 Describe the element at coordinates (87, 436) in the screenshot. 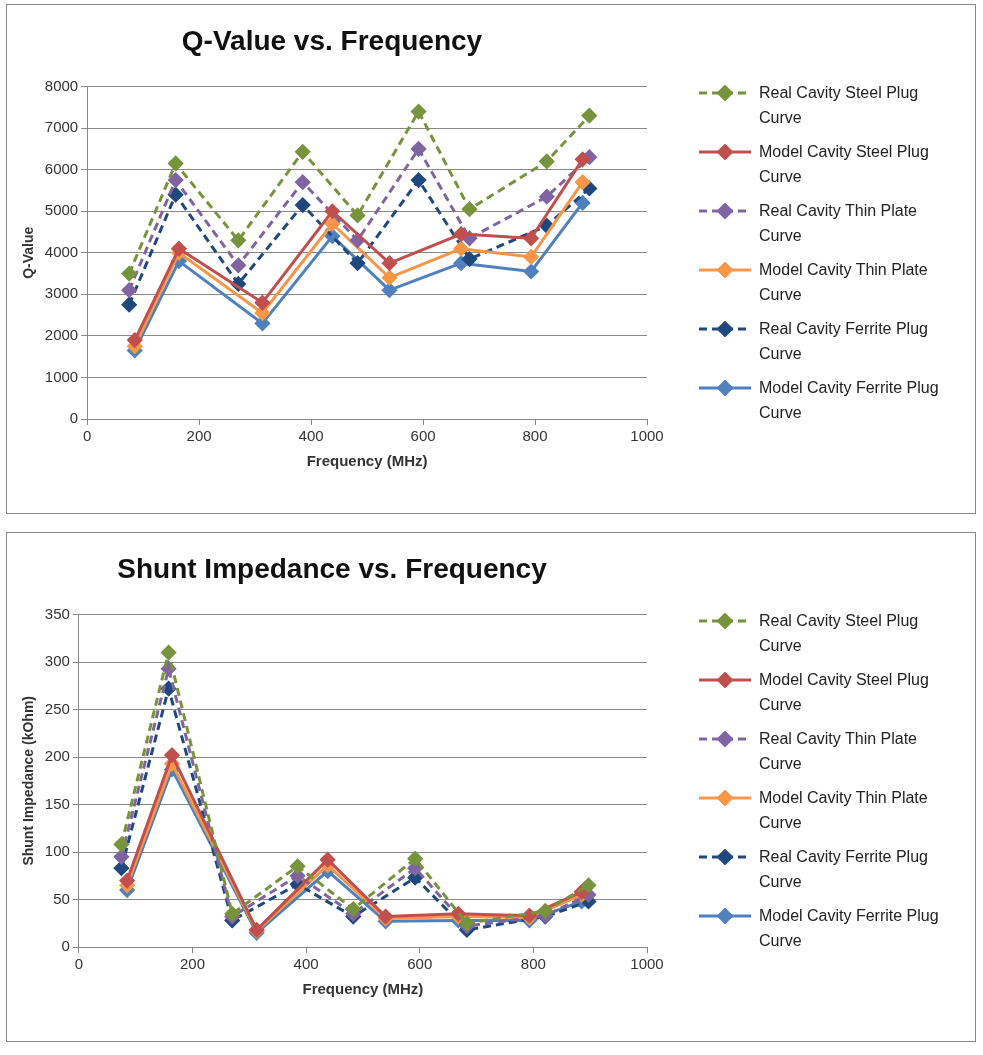

I see `x-tick-label: 0` at that location.